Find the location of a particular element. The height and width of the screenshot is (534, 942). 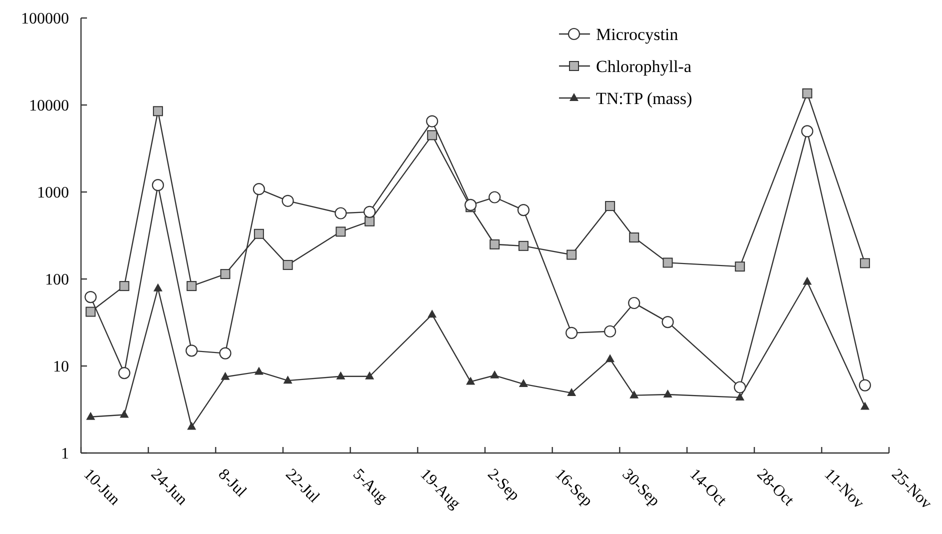

y-tick-label: 10000 is located at coordinates (49, 106).